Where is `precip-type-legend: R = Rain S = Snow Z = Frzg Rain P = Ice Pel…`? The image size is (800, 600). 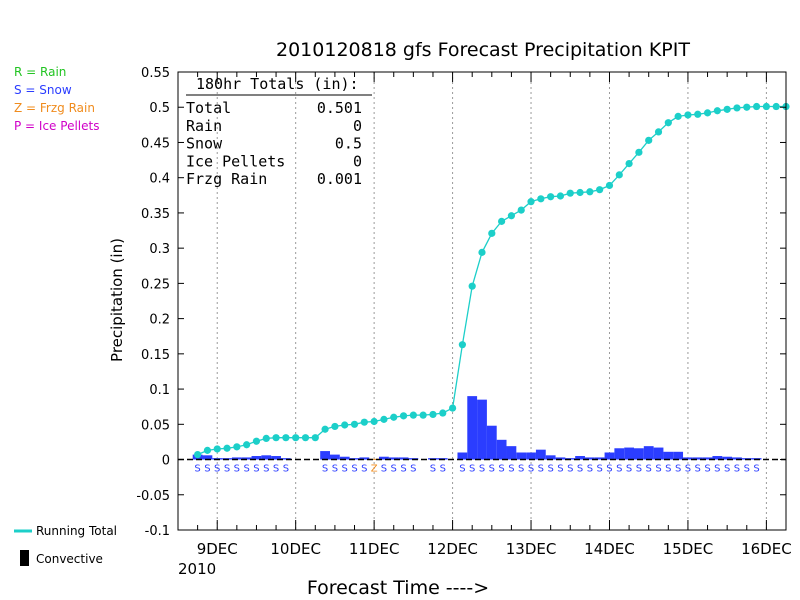
precip-type-legend: R = Rain S = Snow Z = Frzg Rain P = Ice Pel… is located at coordinates (56, 99).